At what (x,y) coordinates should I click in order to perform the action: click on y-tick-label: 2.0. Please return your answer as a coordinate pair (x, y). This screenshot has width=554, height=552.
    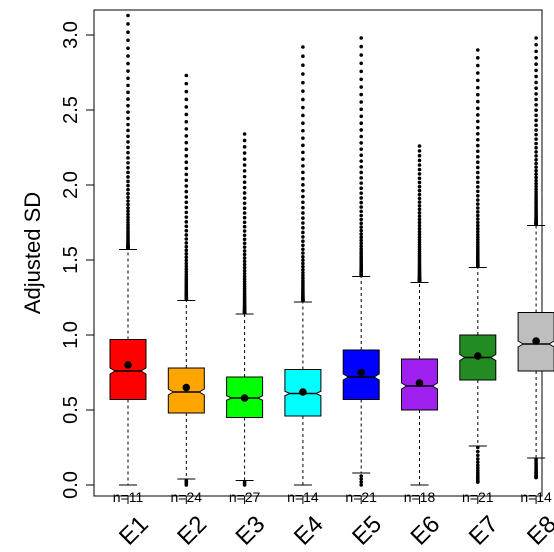
    Looking at the image, I should click on (71, 185).